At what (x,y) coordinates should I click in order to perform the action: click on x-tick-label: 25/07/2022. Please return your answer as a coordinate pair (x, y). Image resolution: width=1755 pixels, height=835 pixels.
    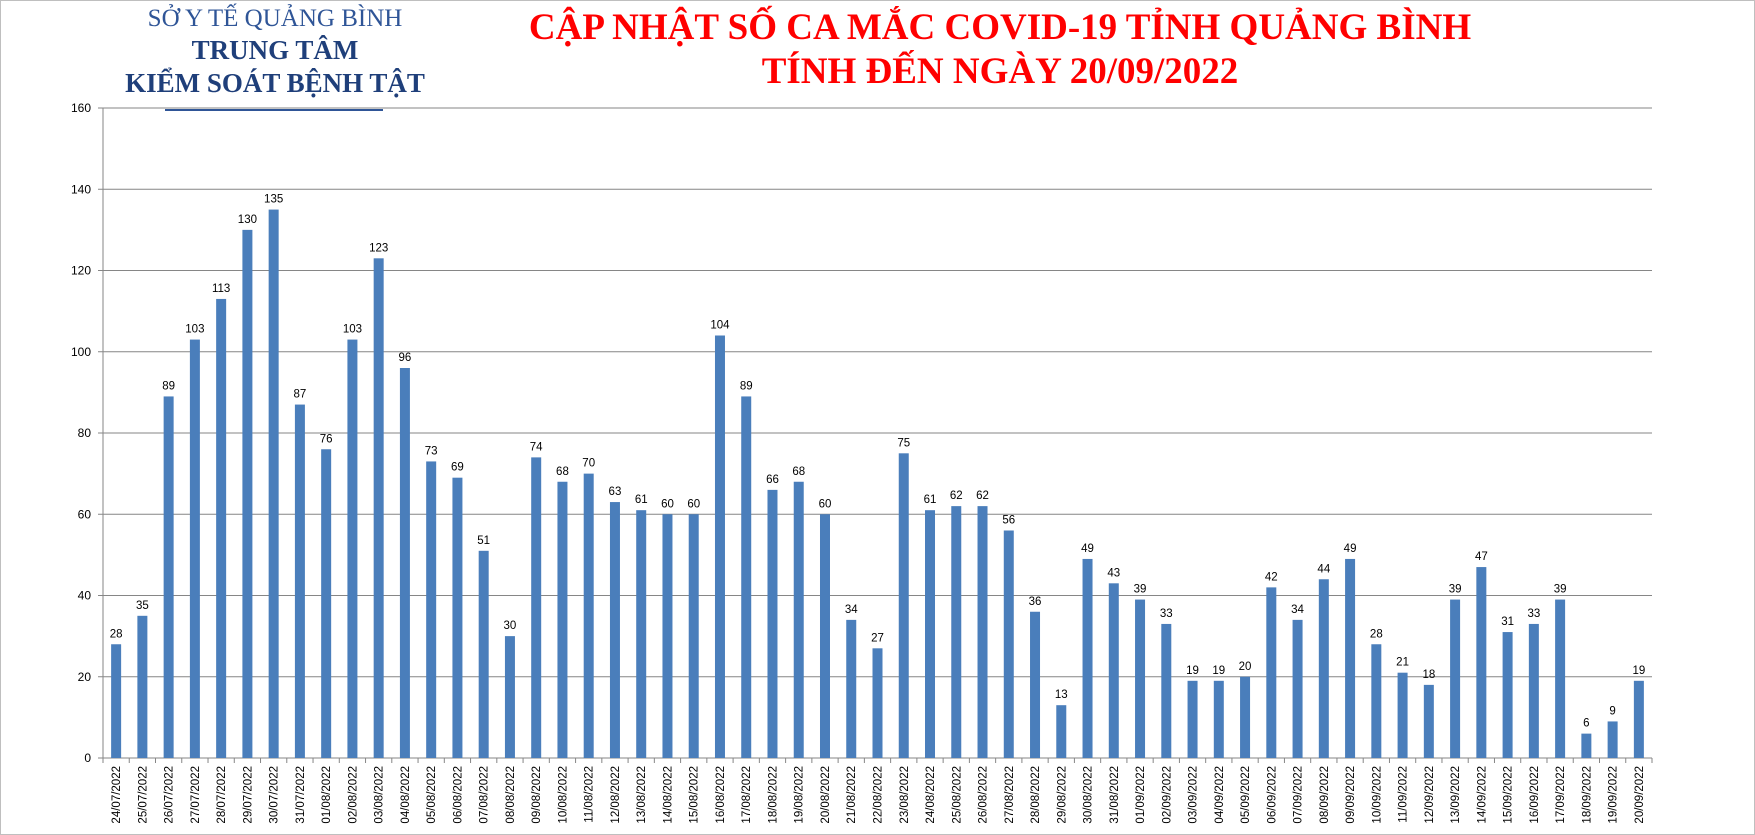
    Looking at the image, I should click on (143, 795).